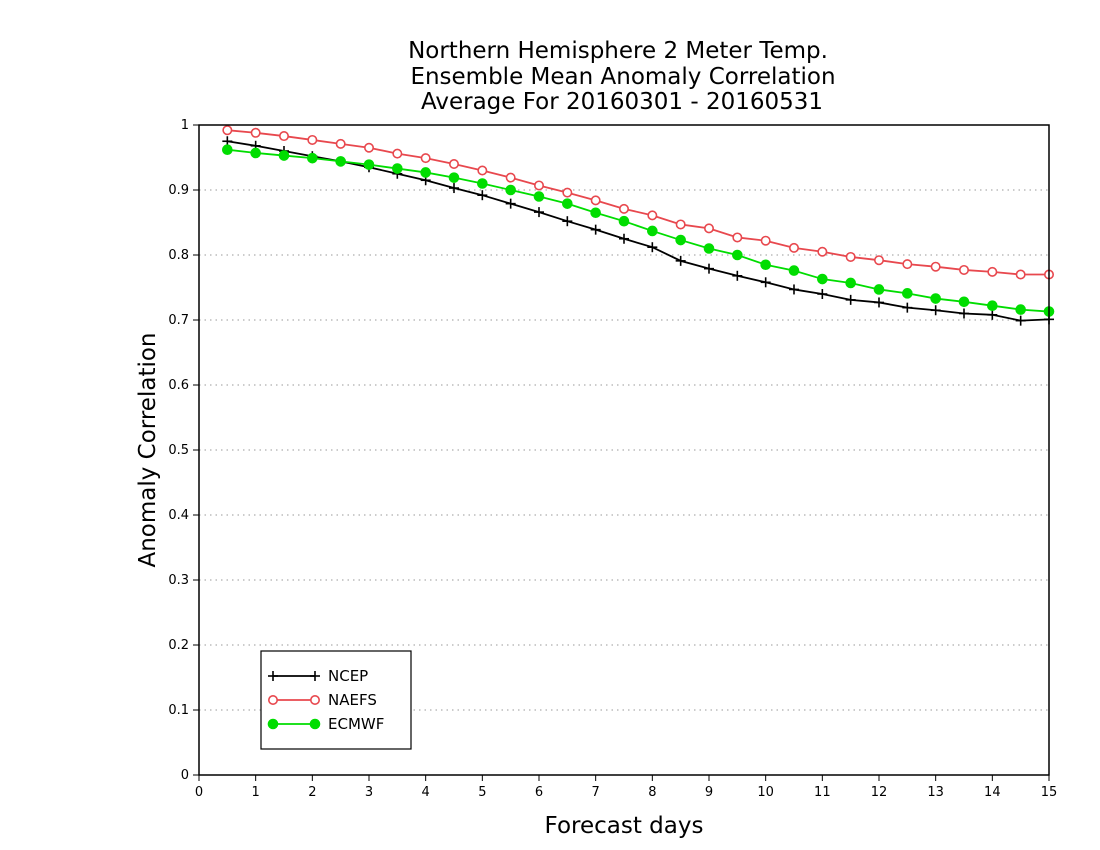 Image resolution: width=1100 pixels, height=850 pixels. What do you see at coordinates (992, 792) in the screenshot?
I see `x-tick-label: 14` at bounding box center [992, 792].